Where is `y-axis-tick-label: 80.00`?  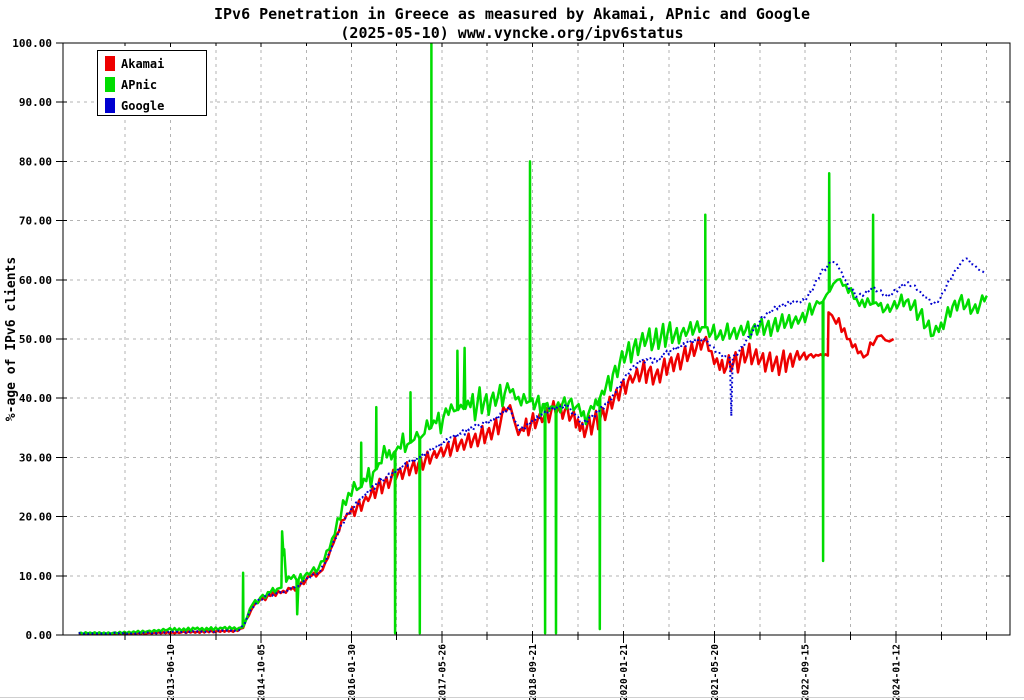 y-axis-tick-label: 80.00 is located at coordinates (35, 161).